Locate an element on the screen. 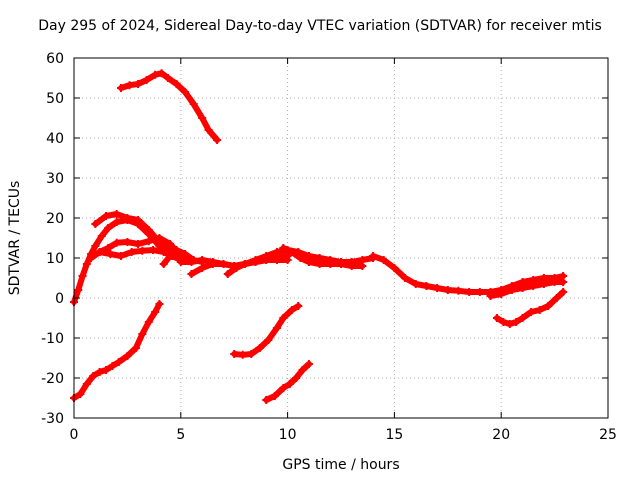 This screenshot has width=640, height=480. x-tick-label: 10 is located at coordinates (288, 435).